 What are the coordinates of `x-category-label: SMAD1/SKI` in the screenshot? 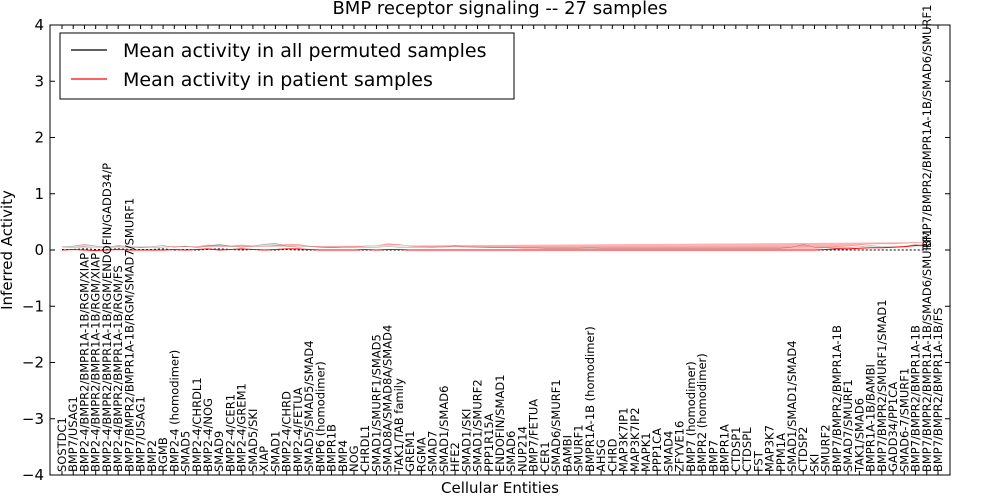 It's located at (466, 440).